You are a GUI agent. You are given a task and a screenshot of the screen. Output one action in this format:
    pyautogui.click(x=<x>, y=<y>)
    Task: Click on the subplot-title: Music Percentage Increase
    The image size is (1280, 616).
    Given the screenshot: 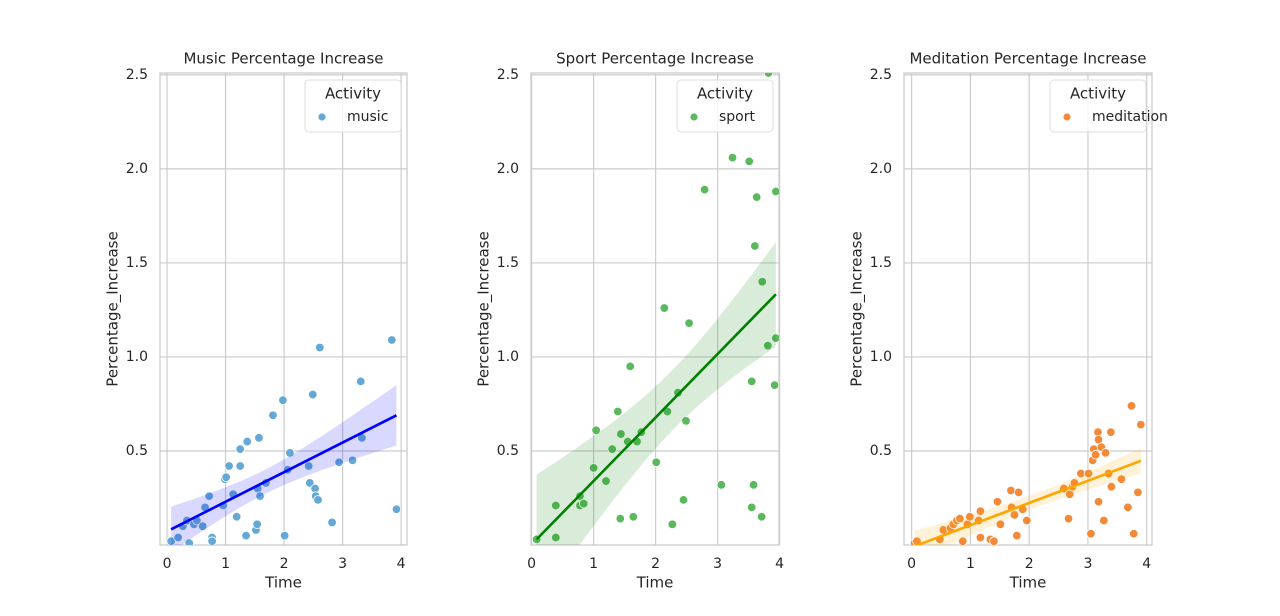 What is the action you would take?
    pyautogui.click(x=283, y=59)
    